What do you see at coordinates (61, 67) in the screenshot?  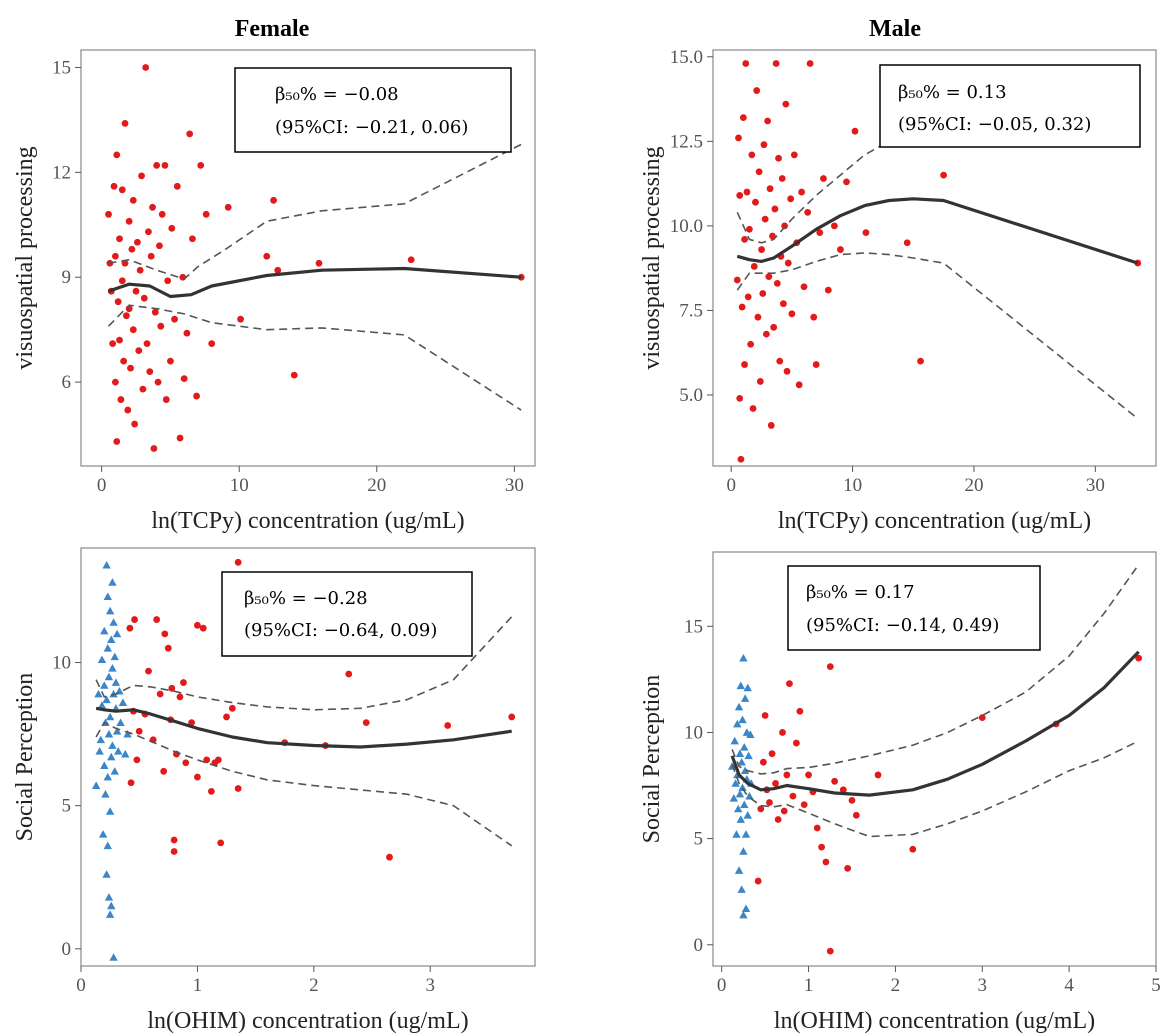 I see `y-tick-label: 15` at bounding box center [61, 67].